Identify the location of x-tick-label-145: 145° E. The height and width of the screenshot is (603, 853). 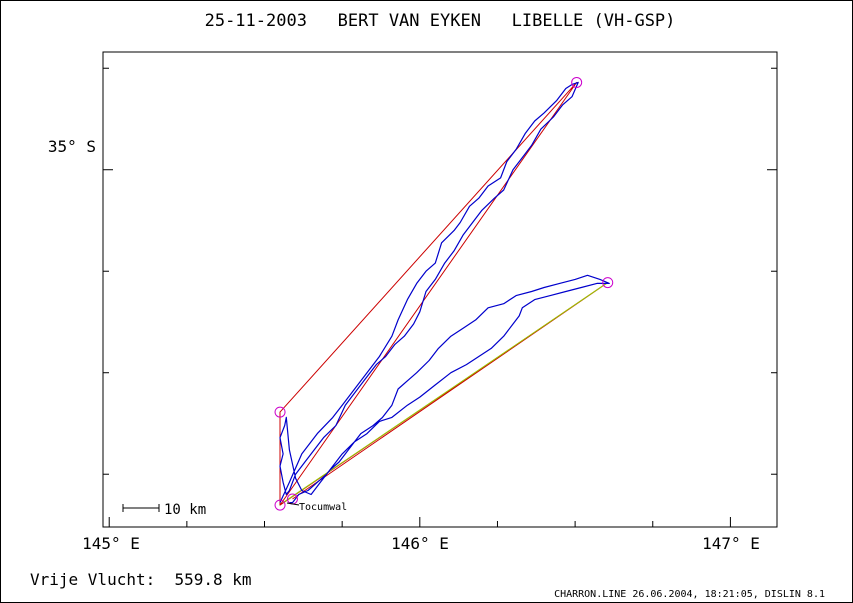
(111, 543).